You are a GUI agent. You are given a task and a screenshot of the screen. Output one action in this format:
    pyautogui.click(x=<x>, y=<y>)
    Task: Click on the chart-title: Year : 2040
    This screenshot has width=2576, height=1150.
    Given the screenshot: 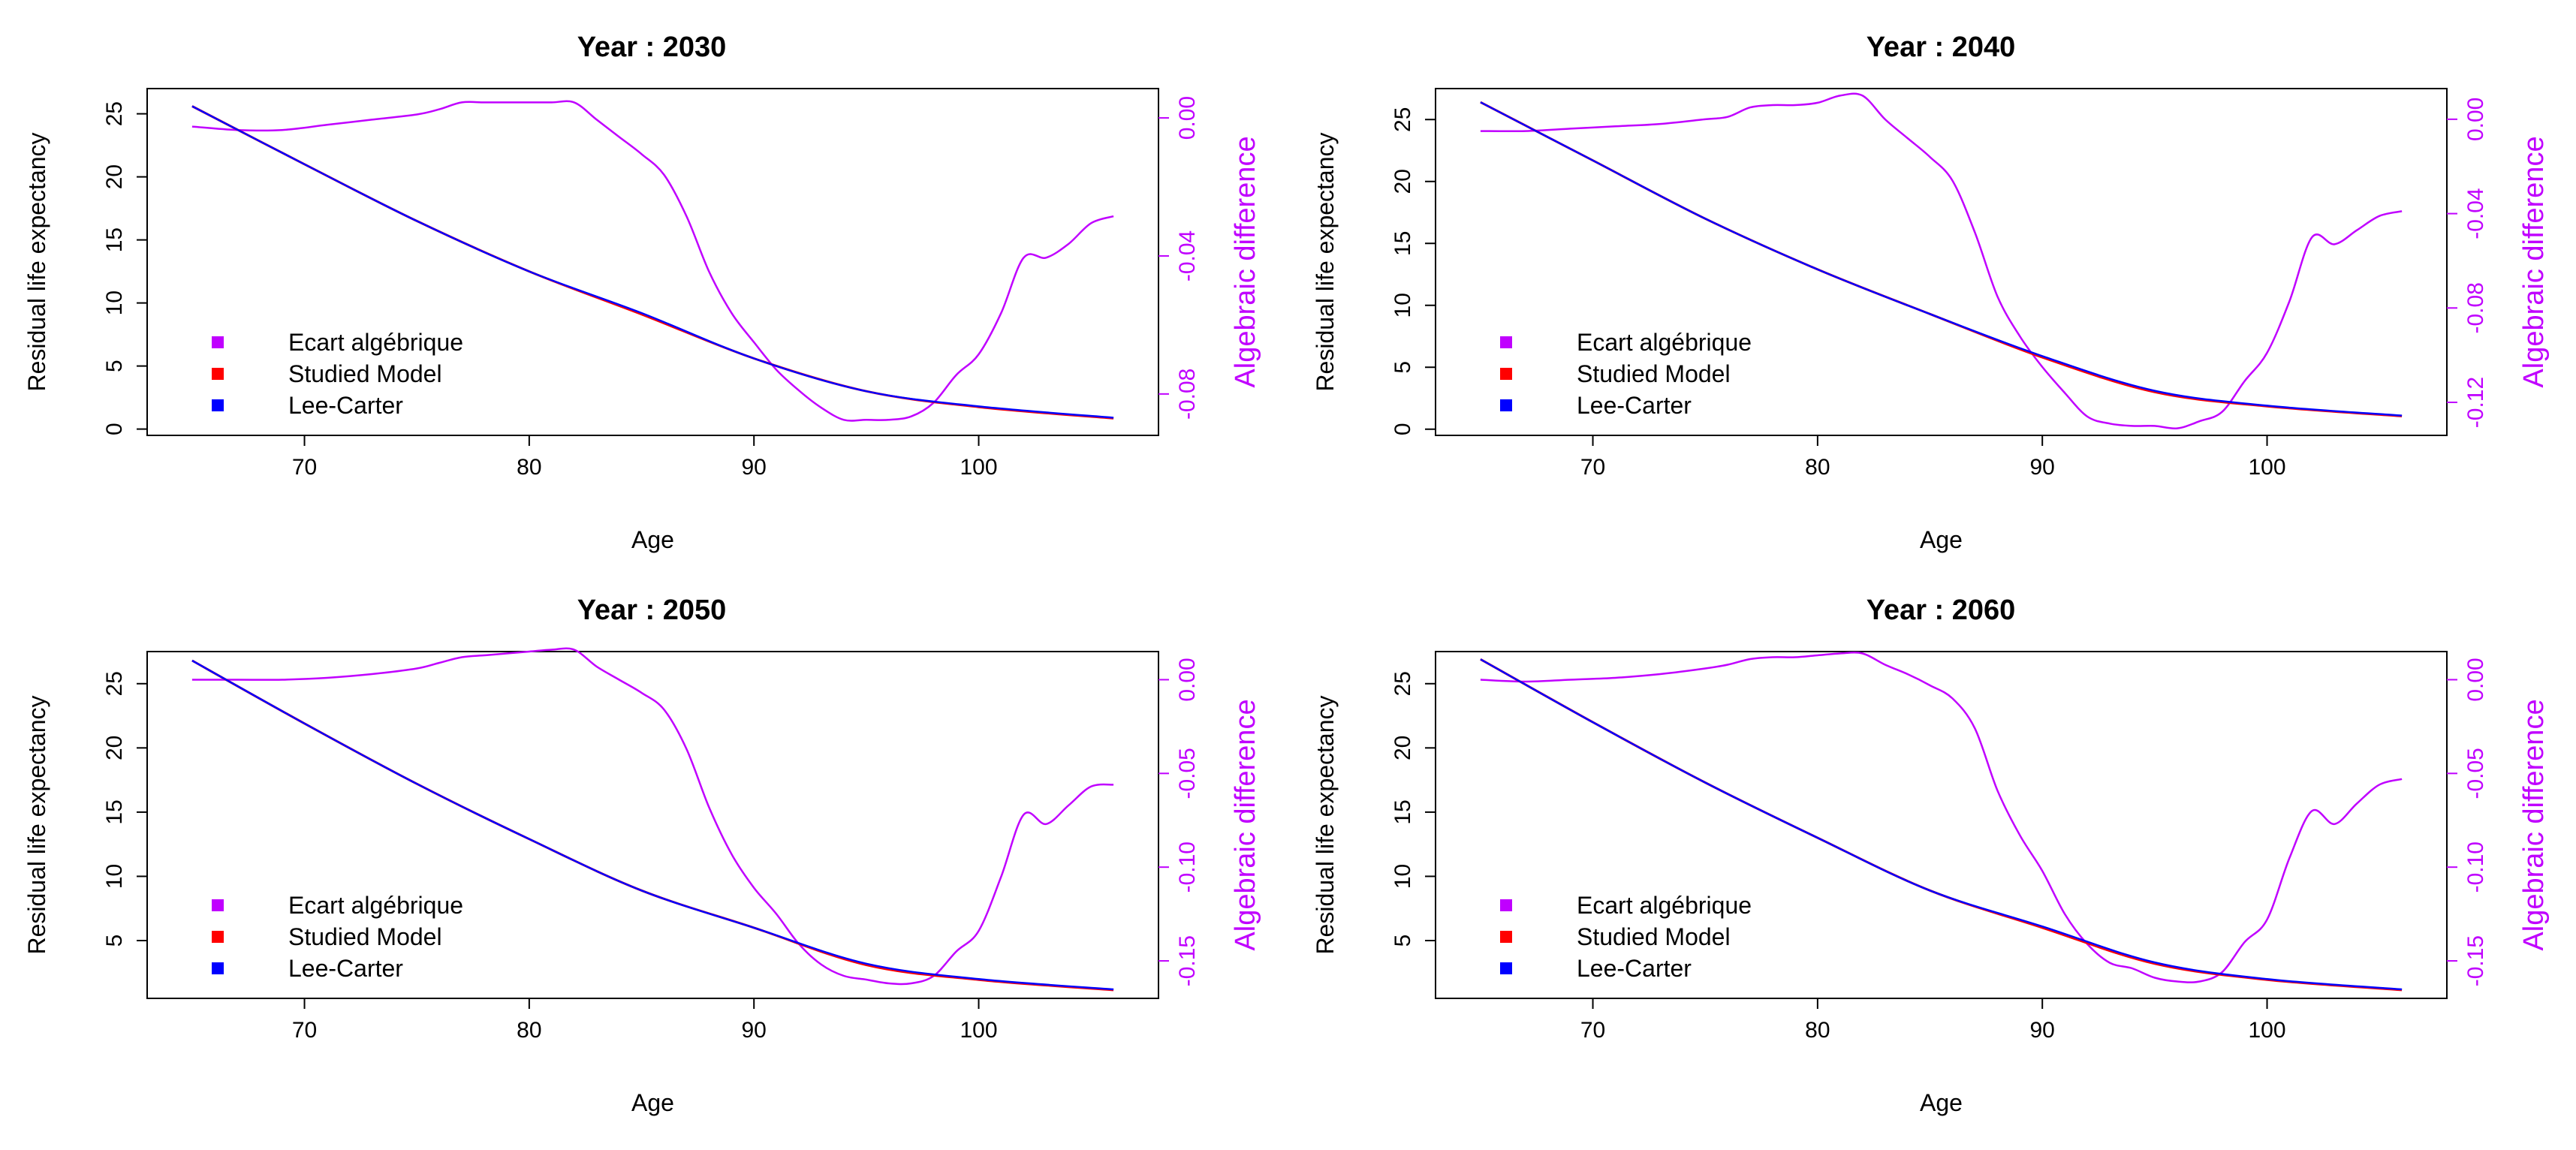 What is the action you would take?
    pyautogui.click(x=1941, y=47)
    